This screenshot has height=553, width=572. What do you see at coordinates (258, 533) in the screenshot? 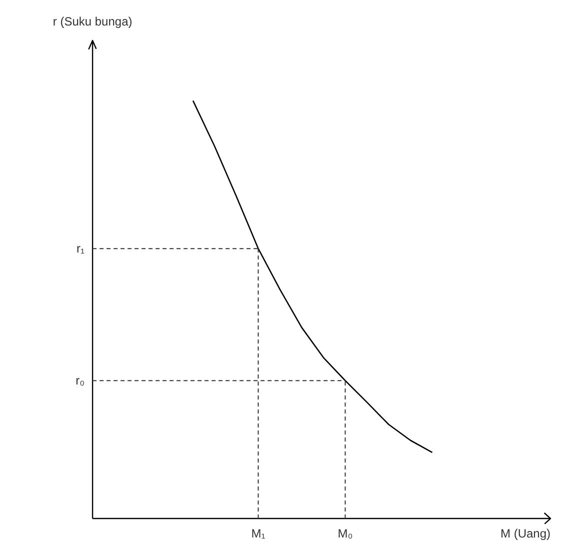
I see `x-tick-label: M₁` at bounding box center [258, 533].